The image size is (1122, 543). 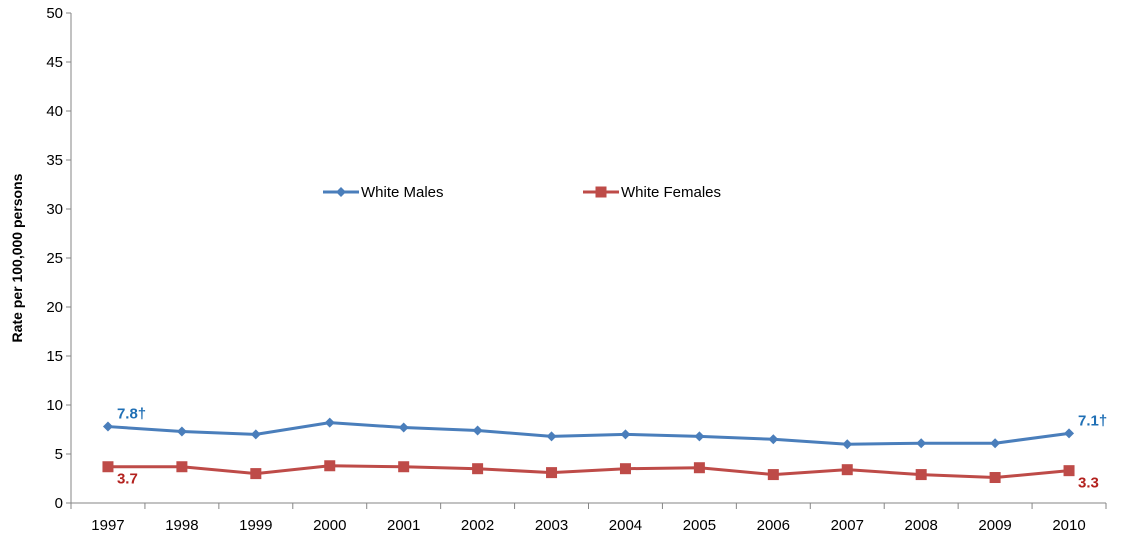 What do you see at coordinates (181, 525) in the screenshot?
I see `x-tick-label: 1998` at bounding box center [181, 525].